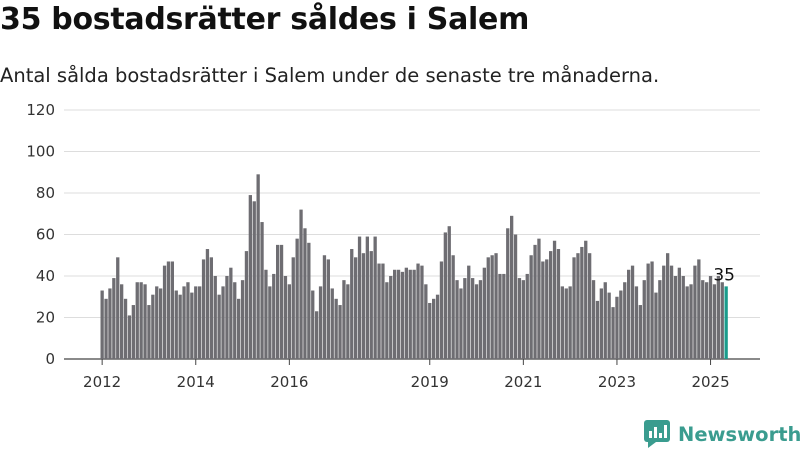 The image size is (800, 450). What do you see at coordinates (196, 382) in the screenshot?
I see `x-tick-label: 2014` at bounding box center [196, 382].